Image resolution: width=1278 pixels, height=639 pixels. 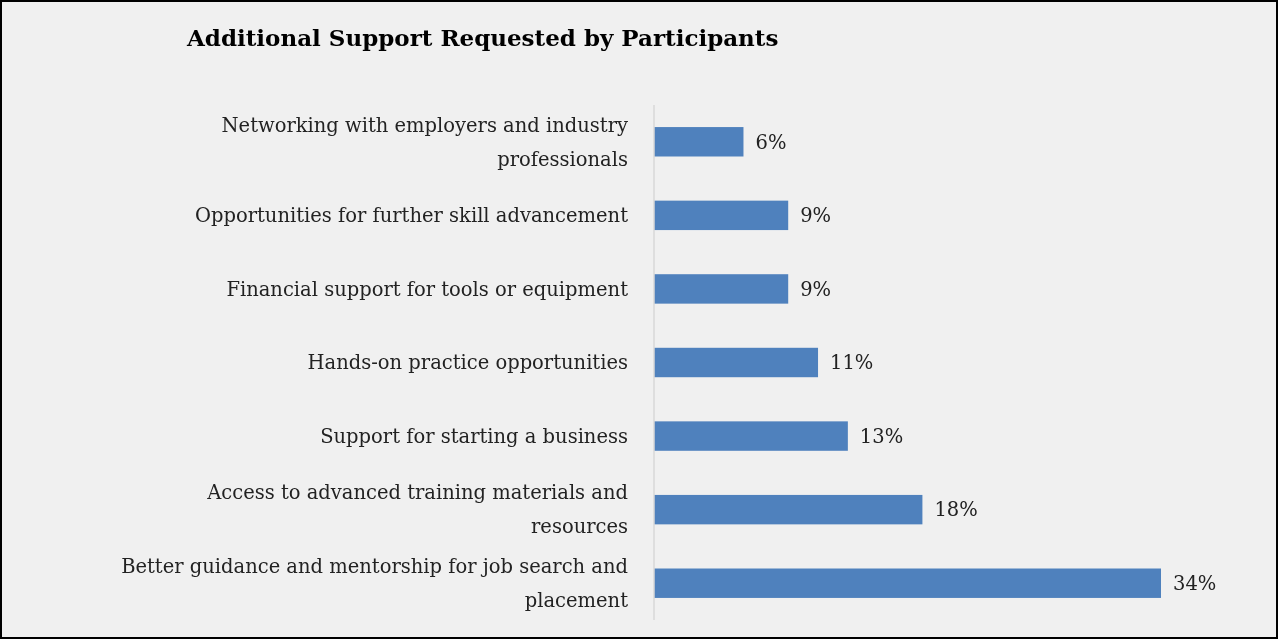 I want to click on y-tick-label: Financial support for tools or equipment, so click(x=427, y=289).